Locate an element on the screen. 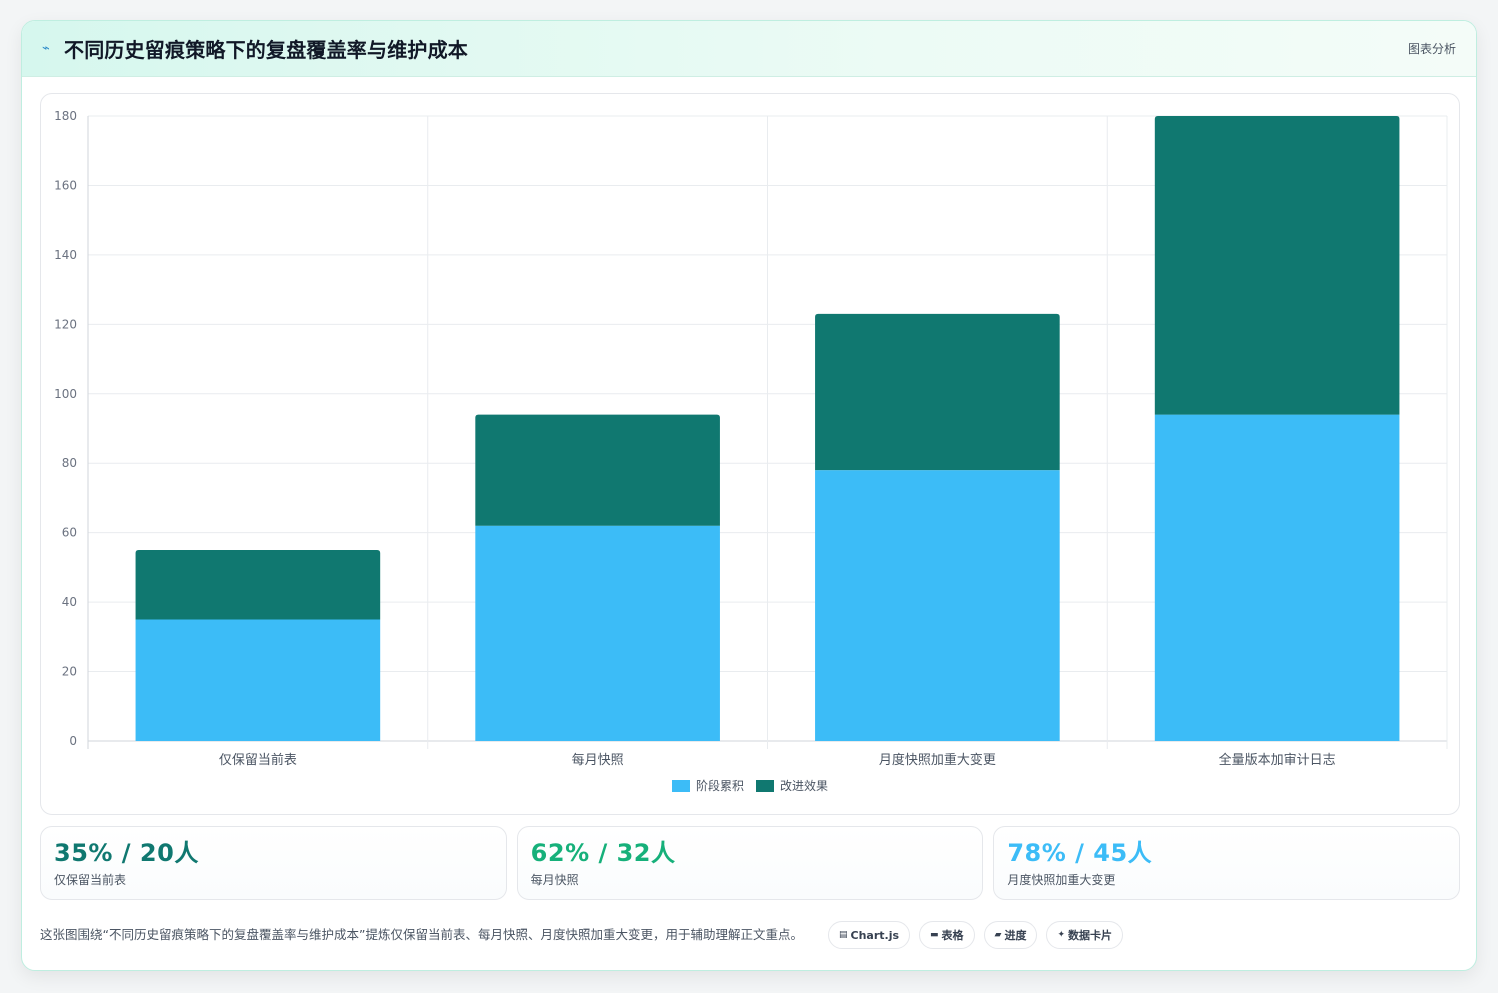 The width and height of the screenshot is (1498, 993). y-tick-label: 60 is located at coordinates (69, 533).